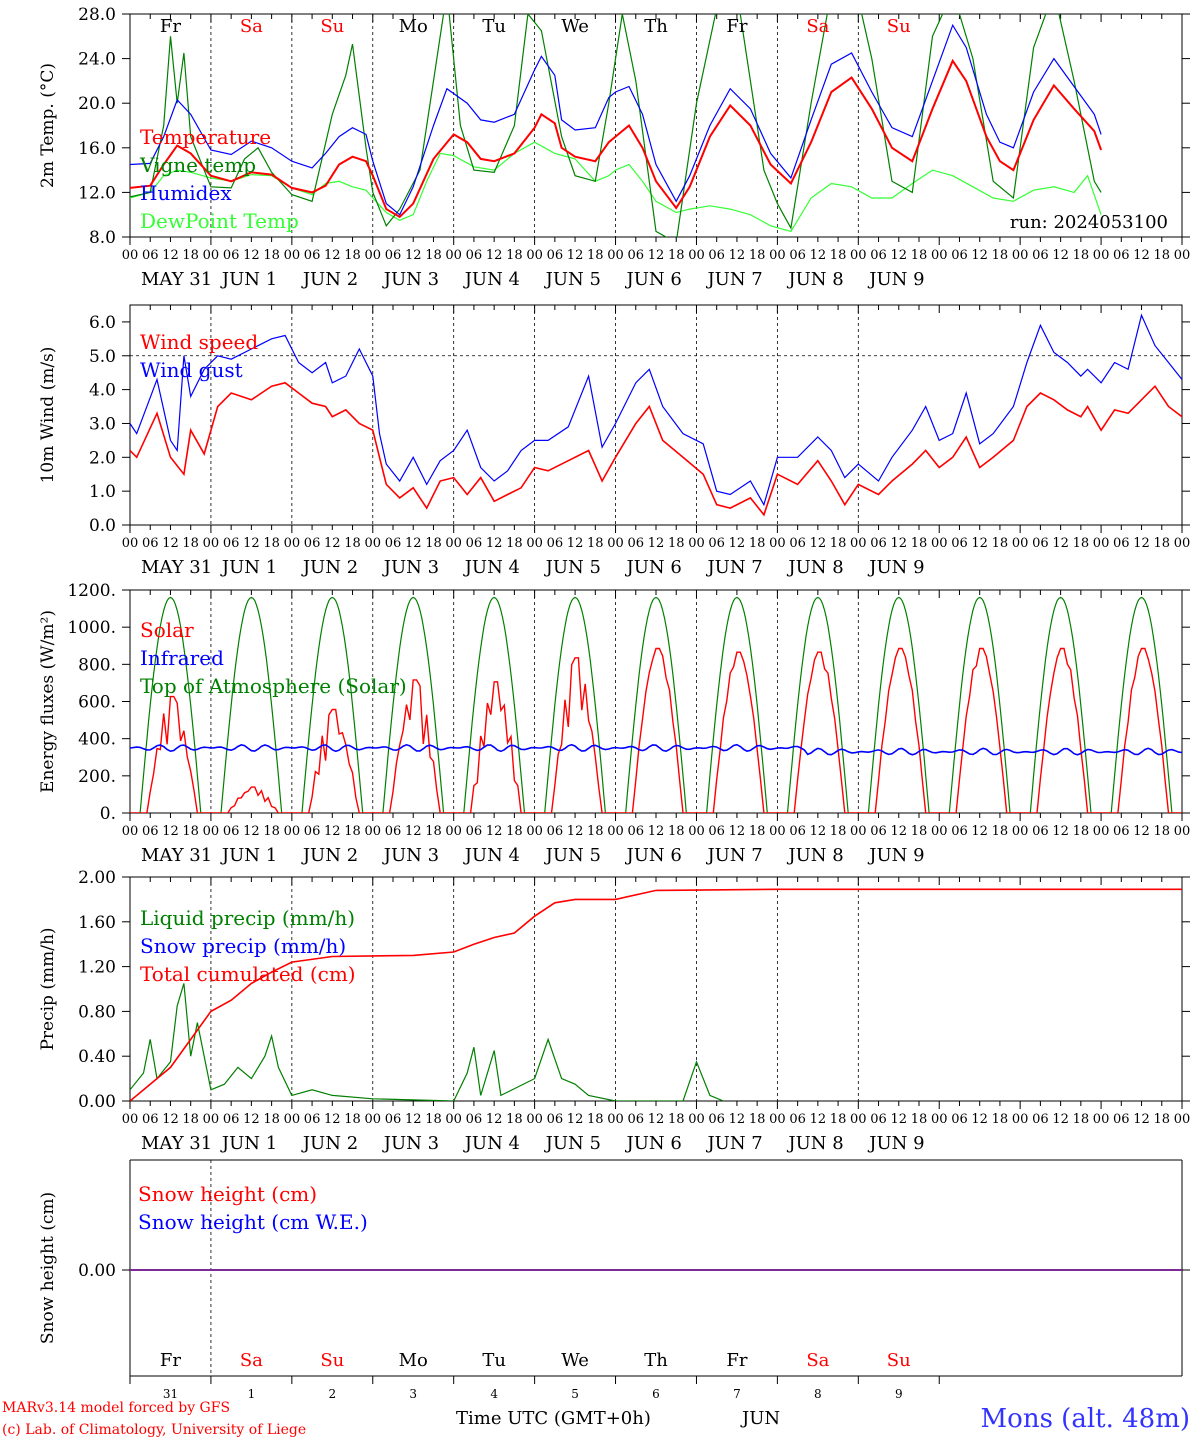 This screenshot has width=1194, height=1440. I want to click on date-label: JUN 1, so click(248, 567).